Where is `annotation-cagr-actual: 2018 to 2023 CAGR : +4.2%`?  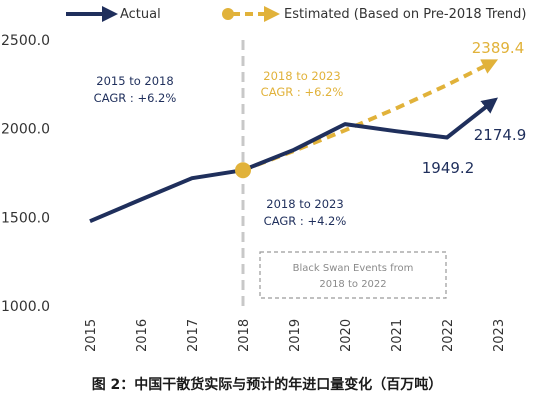 annotation-cagr-actual: 2018 to 2023 CAGR : +4.2% is located at coordinates (305, 212).